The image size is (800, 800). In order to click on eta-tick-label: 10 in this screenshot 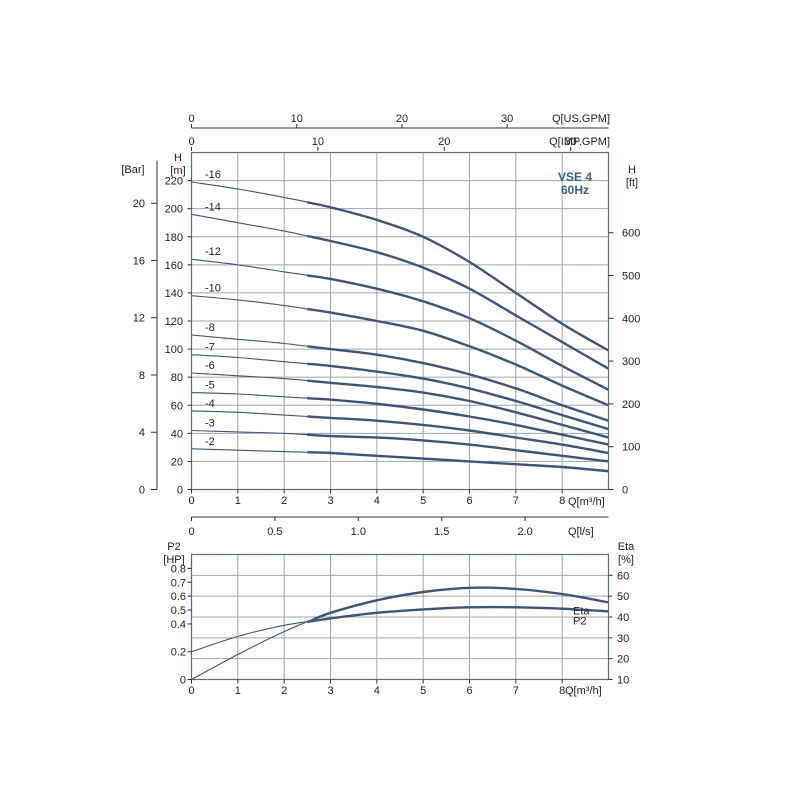, I will do `click(623, 681)`.